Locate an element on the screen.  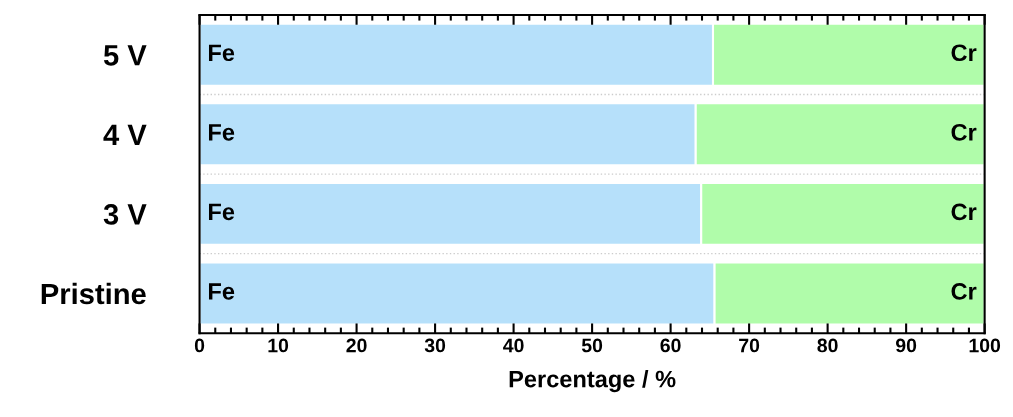
x-tick-label: 30 is located at coordinates (435, 345).